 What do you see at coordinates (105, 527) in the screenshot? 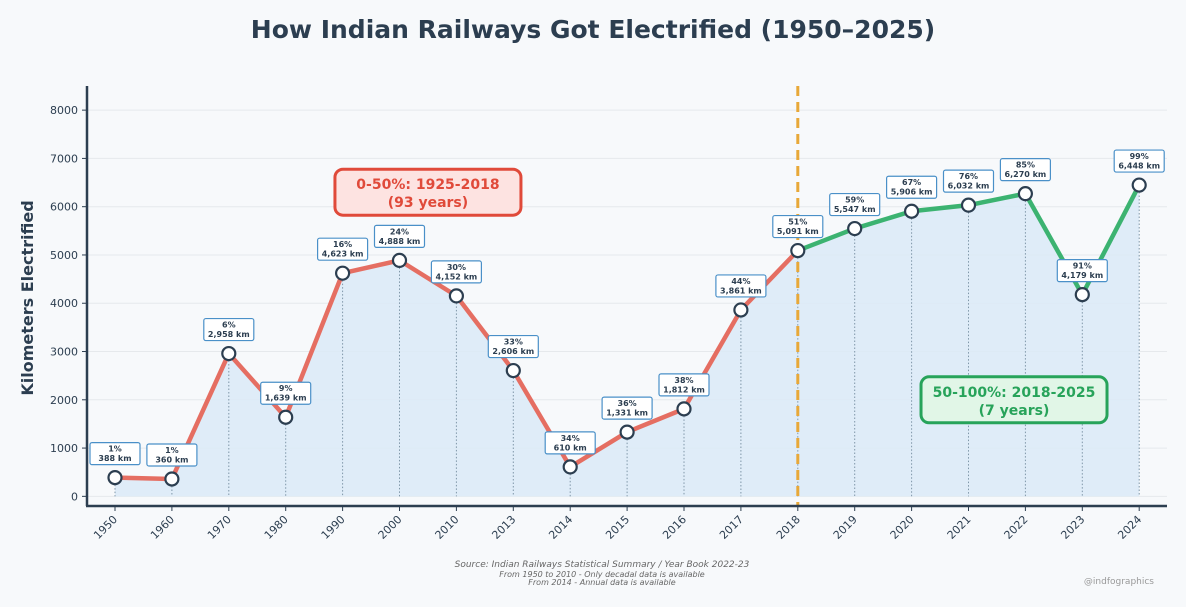
I see `x-tick-label: 1950` at bounding box center [105, 527].